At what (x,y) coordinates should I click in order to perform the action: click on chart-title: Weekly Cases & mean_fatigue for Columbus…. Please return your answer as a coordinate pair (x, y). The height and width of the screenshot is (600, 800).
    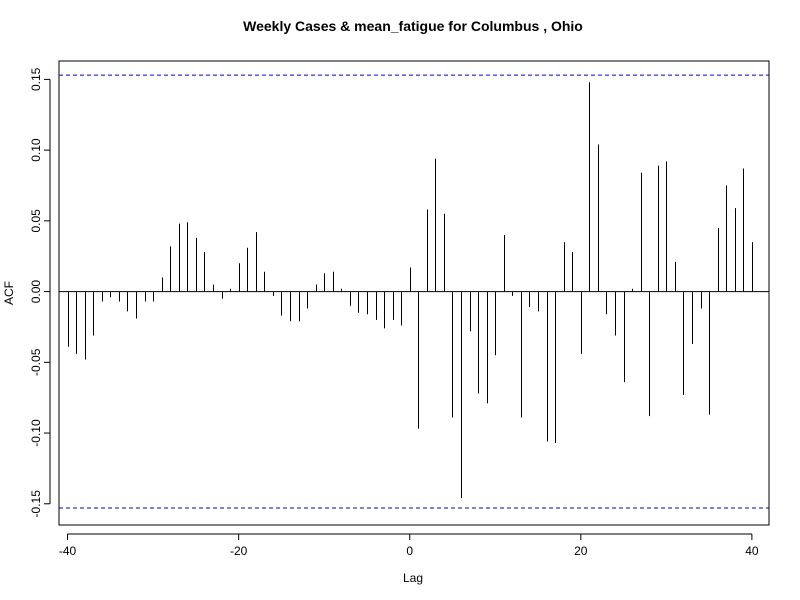
    Looking at the image, I should click on (413, 26).